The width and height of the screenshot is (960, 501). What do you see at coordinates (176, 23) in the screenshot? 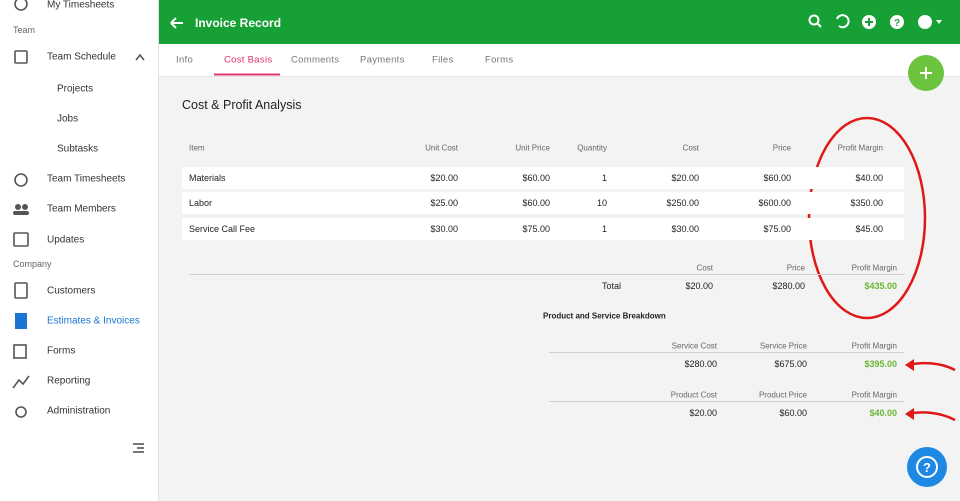
I see `back-button` at bounding box center [176, 23].